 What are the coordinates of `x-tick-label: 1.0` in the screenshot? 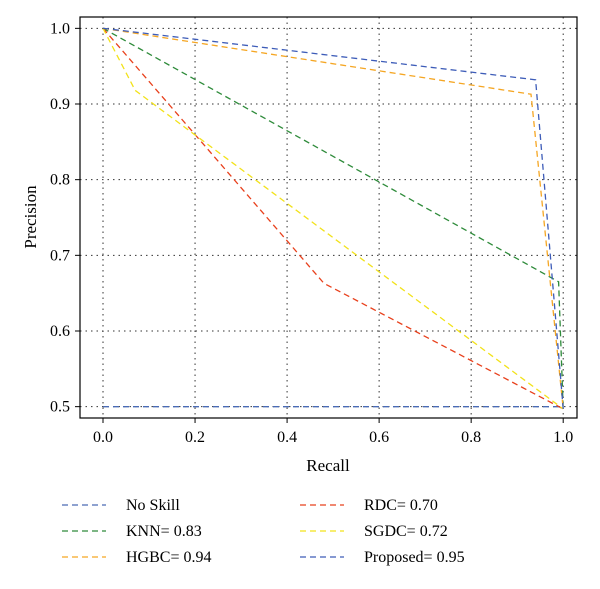 It's located at (563, 437).